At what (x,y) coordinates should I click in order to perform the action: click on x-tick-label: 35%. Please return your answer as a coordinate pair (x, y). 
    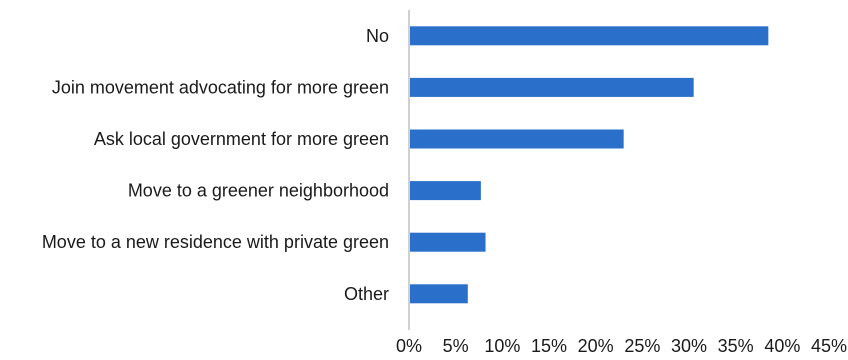
    Looking at the image, I should click on (736, 346).